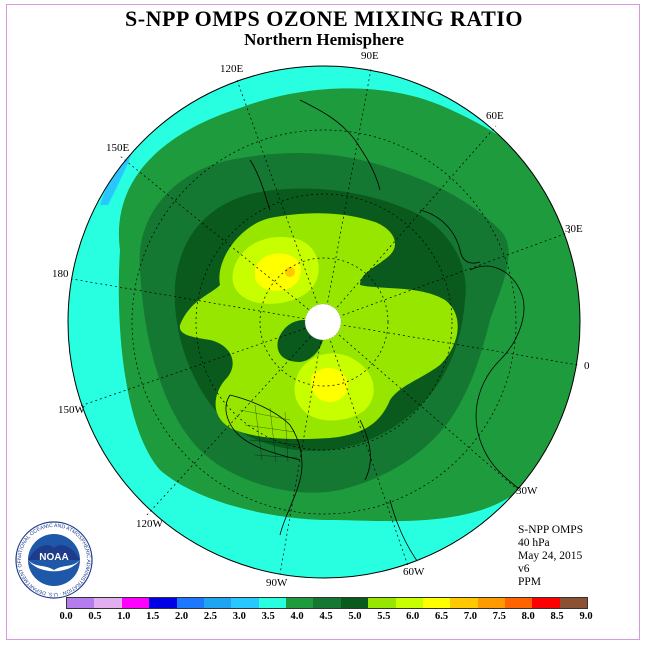 The width and height of the screenshot is (648, 648). I want to click on product-info: S-NPP OMPS 40 hPa May 24, 2015 v6 PPM, so click(550, 556).